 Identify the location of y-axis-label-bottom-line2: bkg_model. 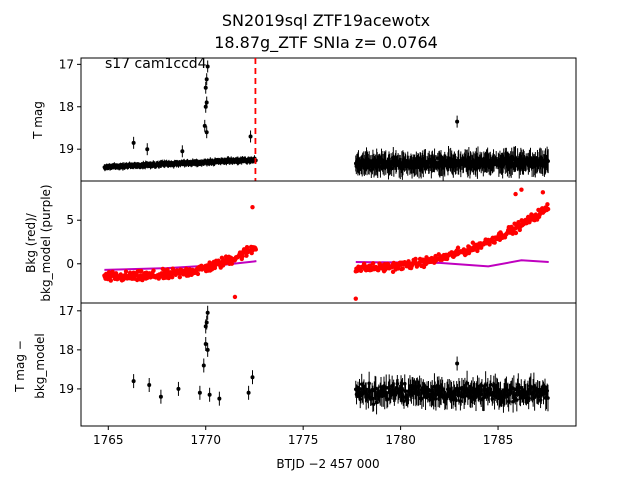
(40, 366).